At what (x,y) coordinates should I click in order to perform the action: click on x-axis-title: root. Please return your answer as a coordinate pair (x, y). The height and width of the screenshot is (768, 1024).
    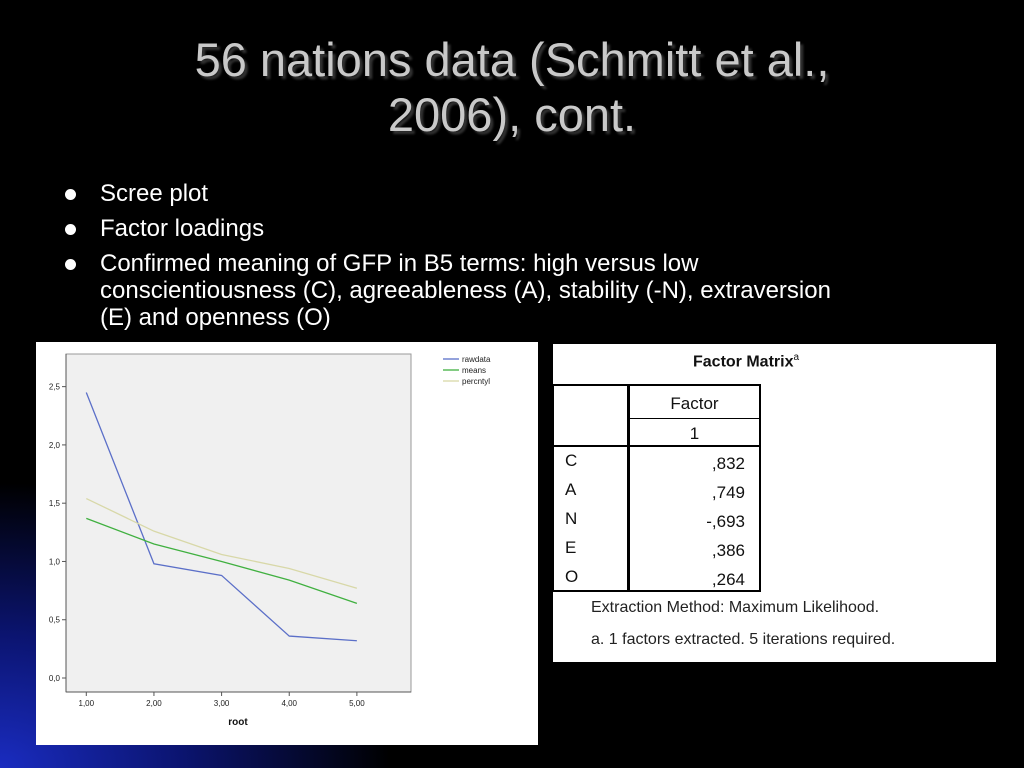
    Looking at the image, I should click on (238, 722).